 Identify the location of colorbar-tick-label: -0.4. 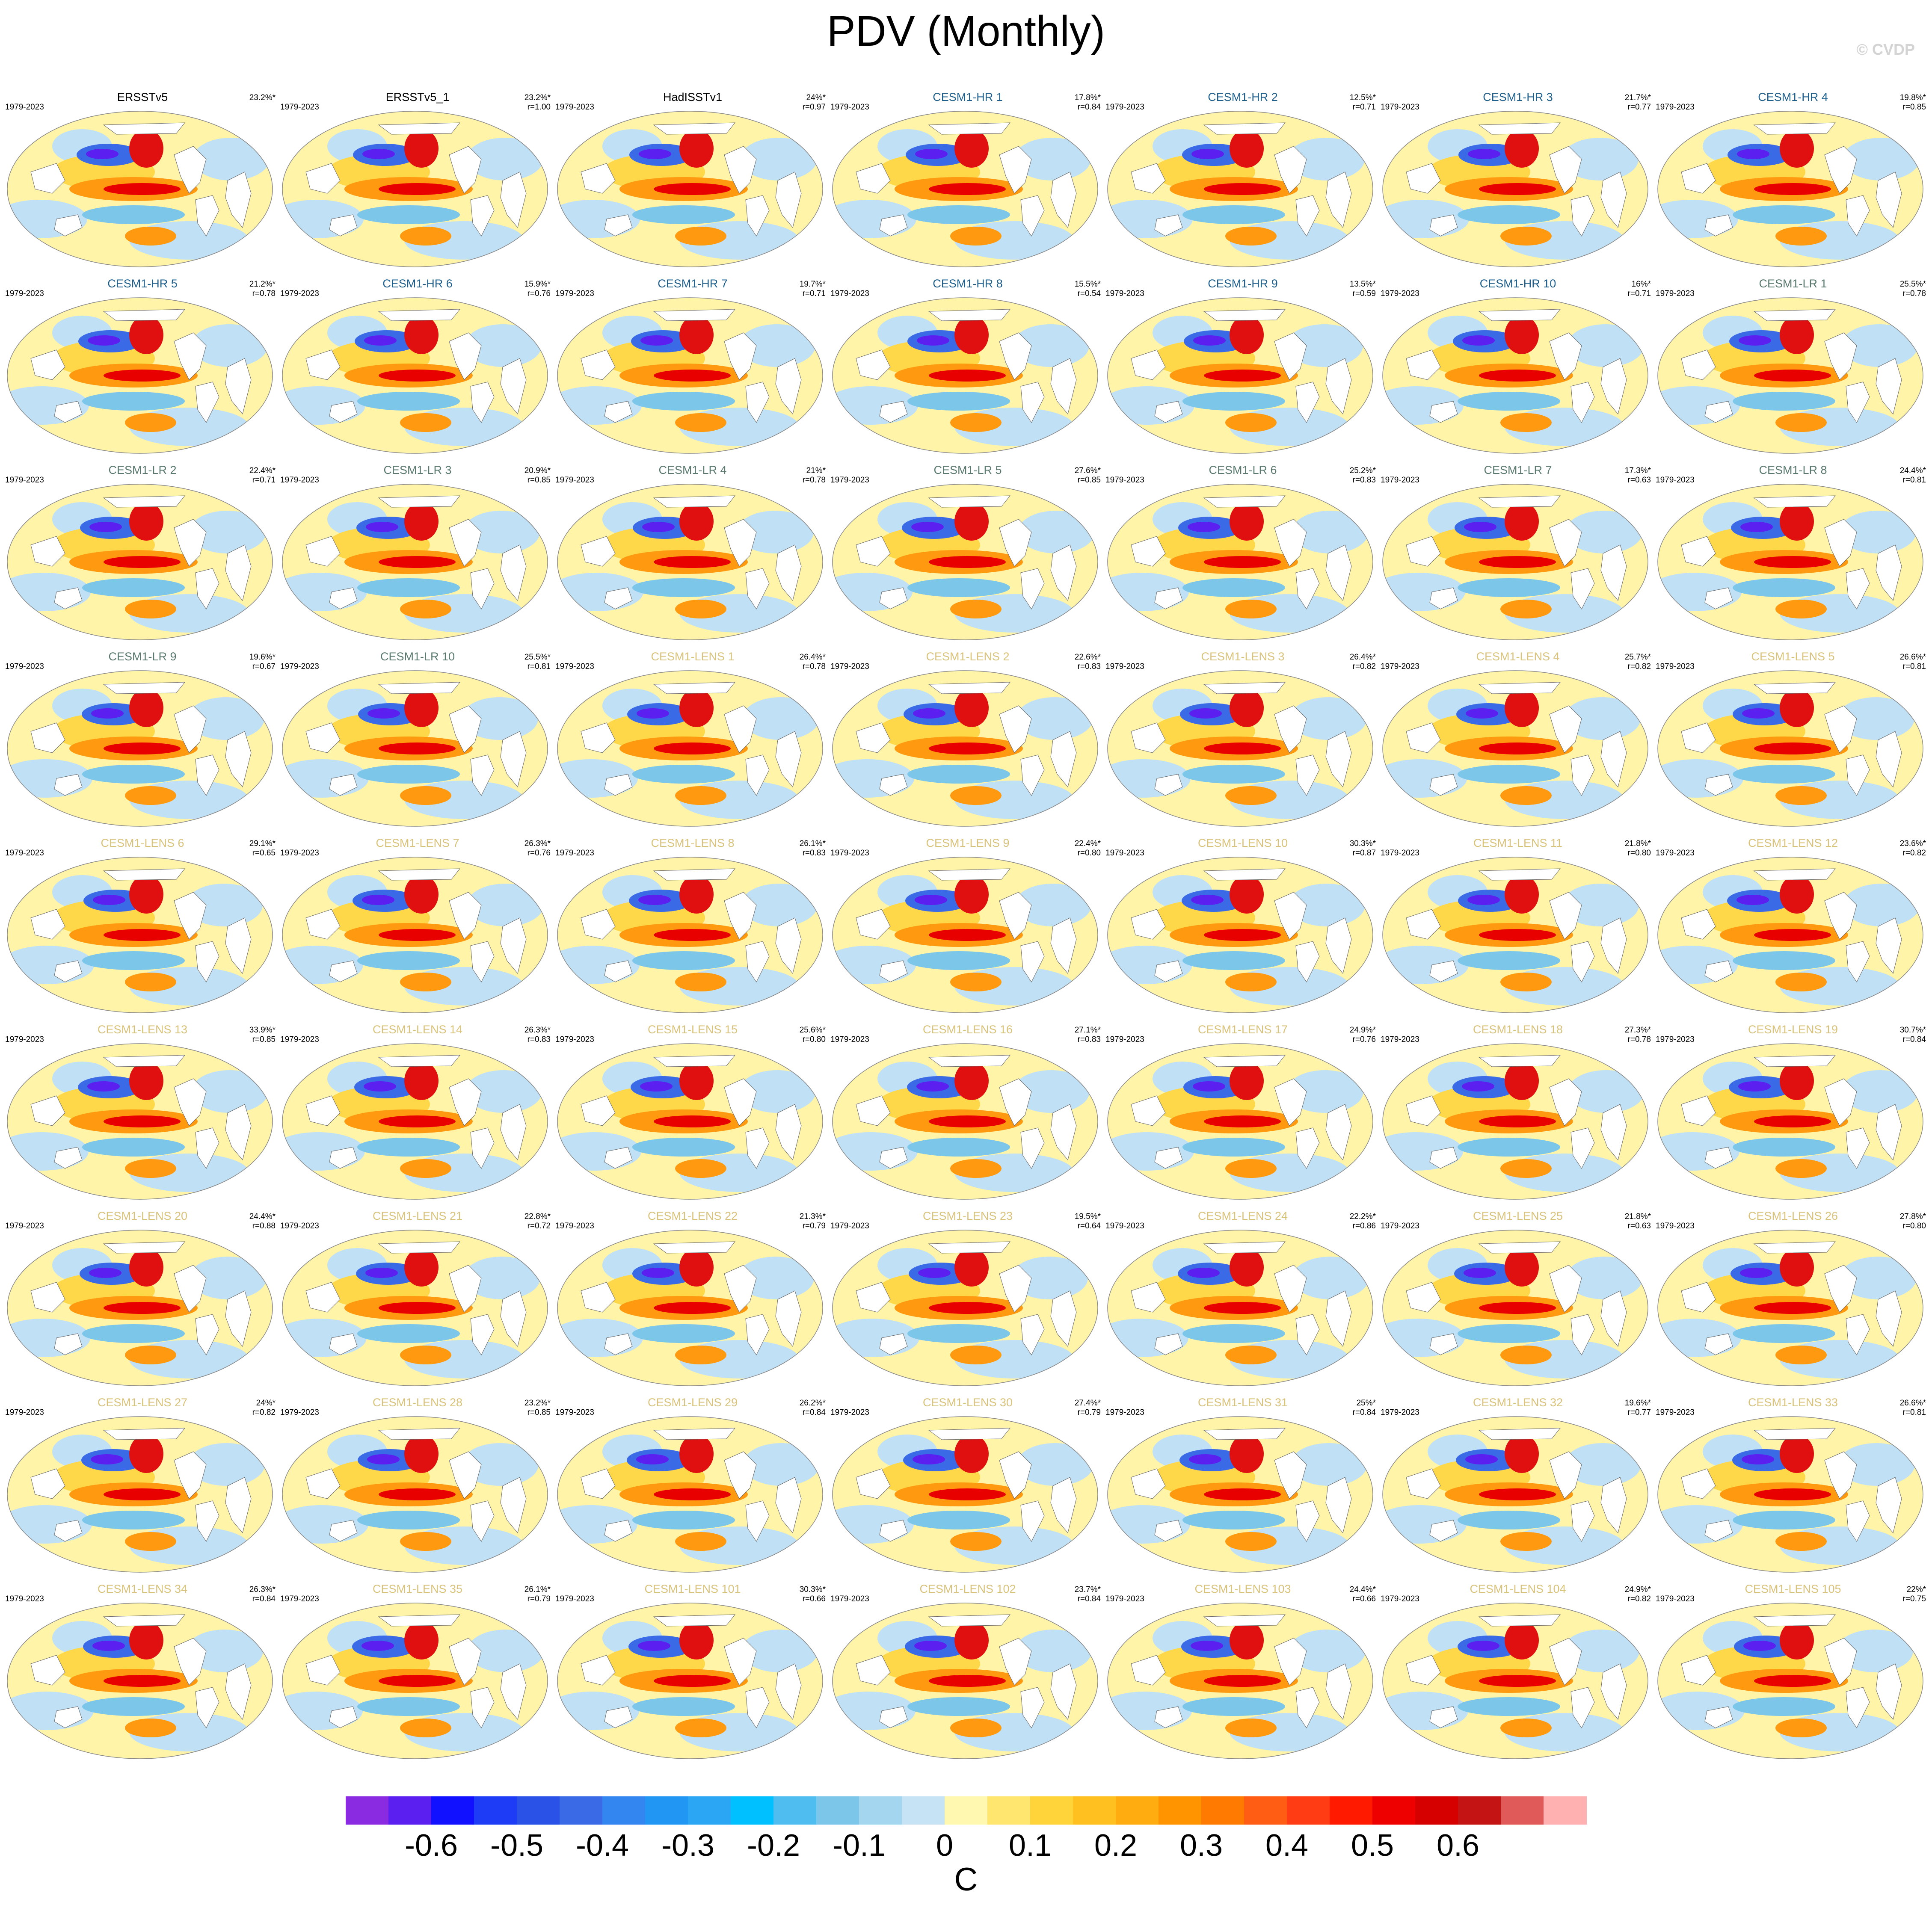
(602, 1845).